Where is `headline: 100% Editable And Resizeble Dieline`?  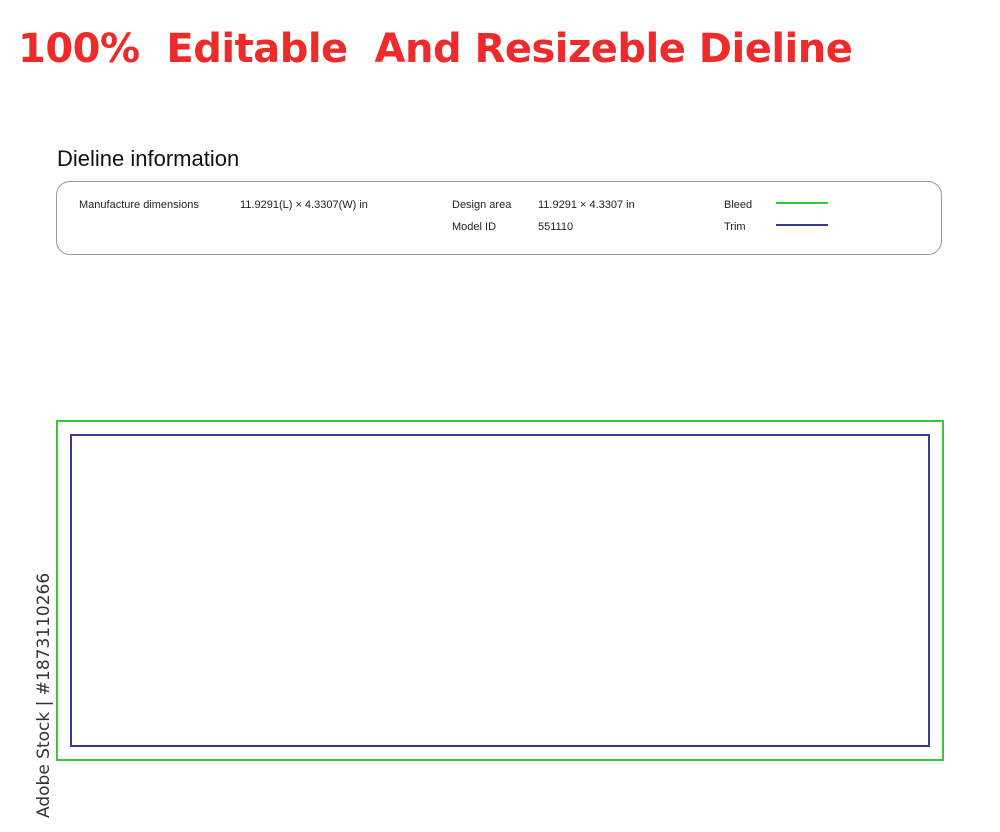 headline: 100% Editable And Resizeble Dieline is located at coordinates (435, 49).